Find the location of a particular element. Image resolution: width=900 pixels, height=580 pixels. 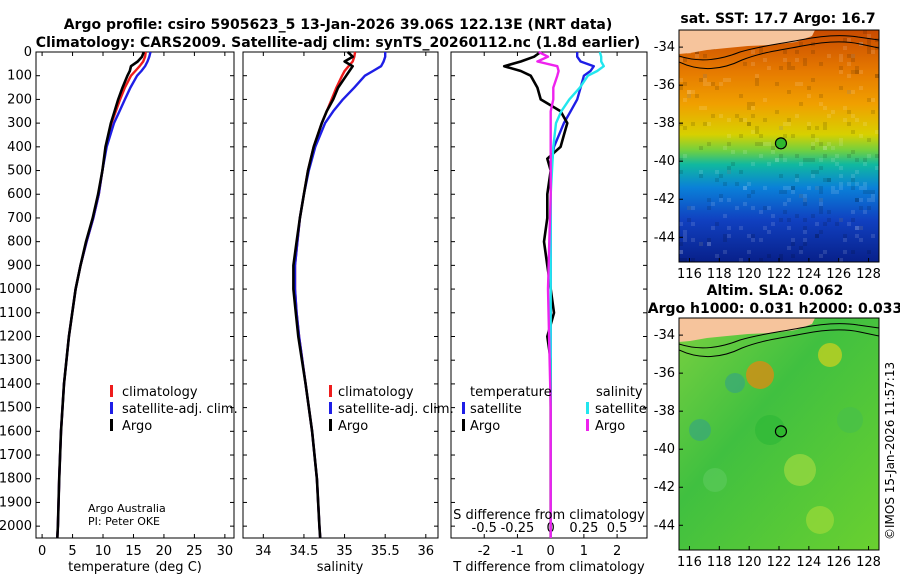

x-top-tick-label: 0.5 is located at coordinates (617, 528).